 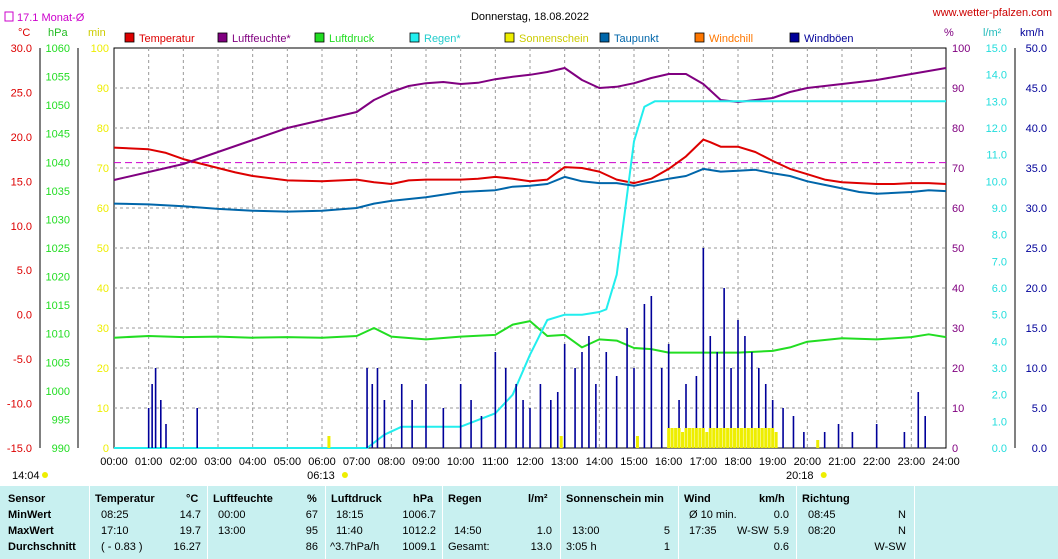 What do you see at coordinates (423, 499) in the screenshot?
I see `header-pressure-unit: hPa` at bounding box center [423, 499].